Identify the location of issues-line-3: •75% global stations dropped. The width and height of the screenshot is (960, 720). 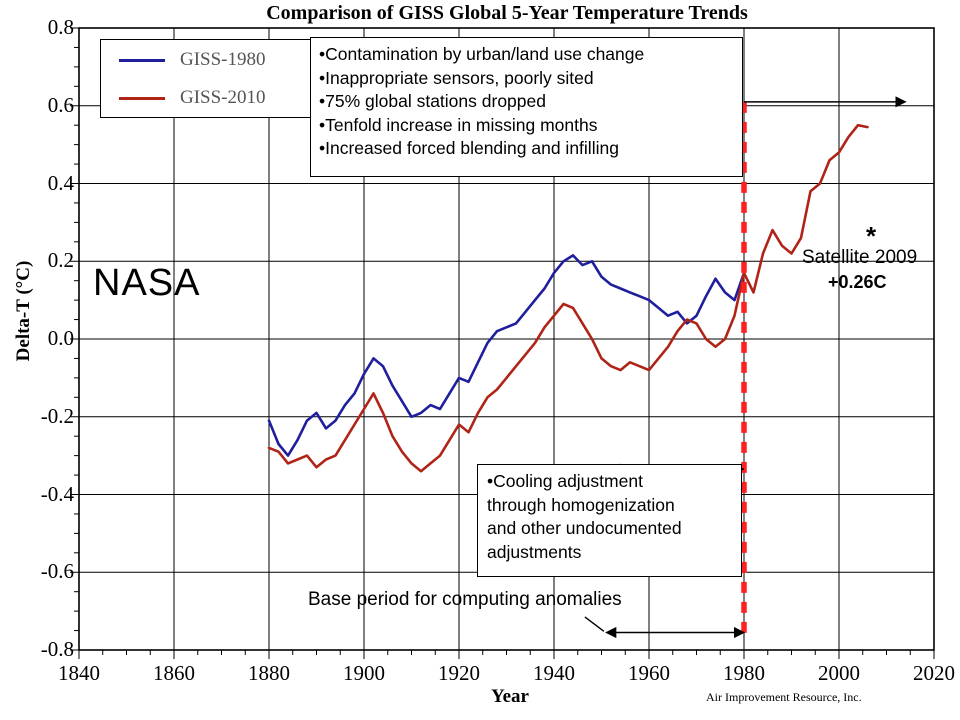
(432, 101).